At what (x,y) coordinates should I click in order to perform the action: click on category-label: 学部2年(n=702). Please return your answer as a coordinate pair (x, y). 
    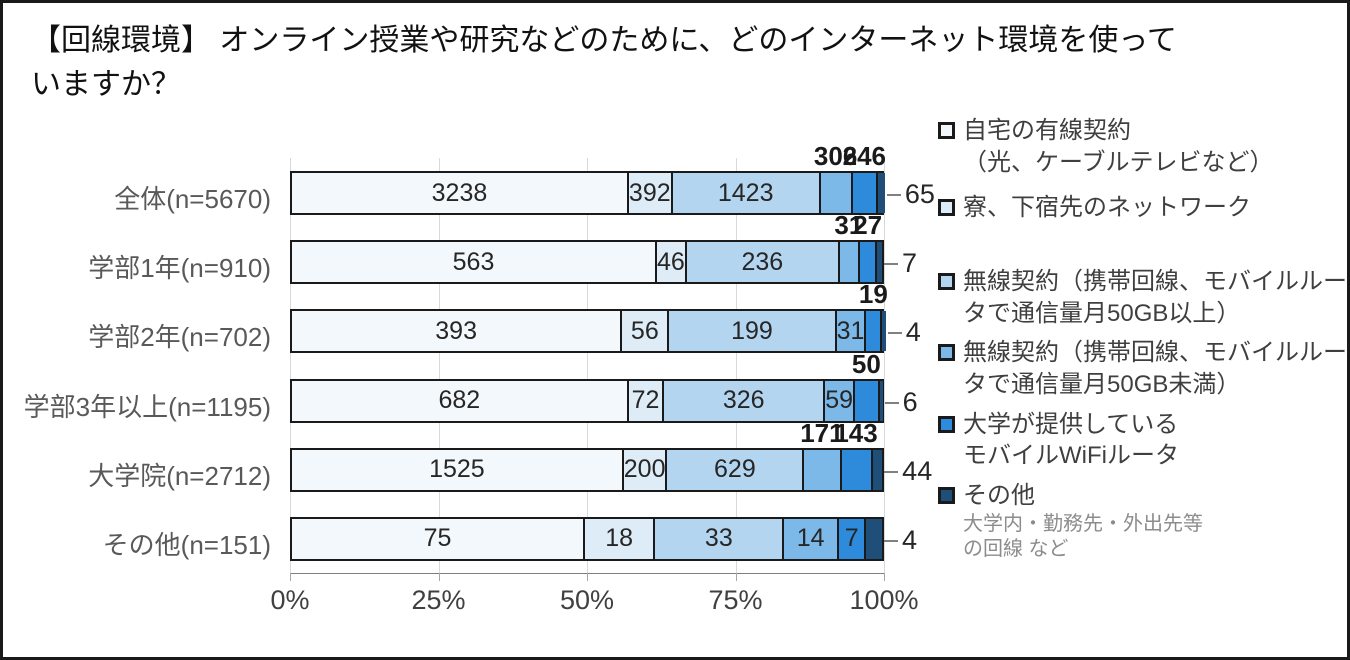
    Looking at the image, I should click on (179, 337).